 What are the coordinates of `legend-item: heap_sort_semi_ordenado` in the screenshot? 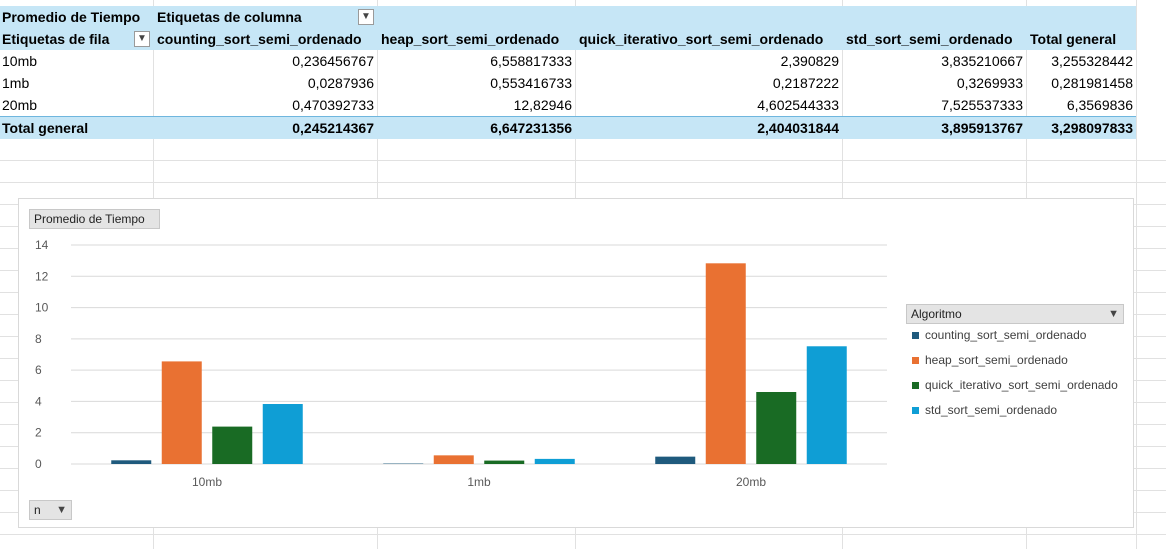 It's located at (990, 360).